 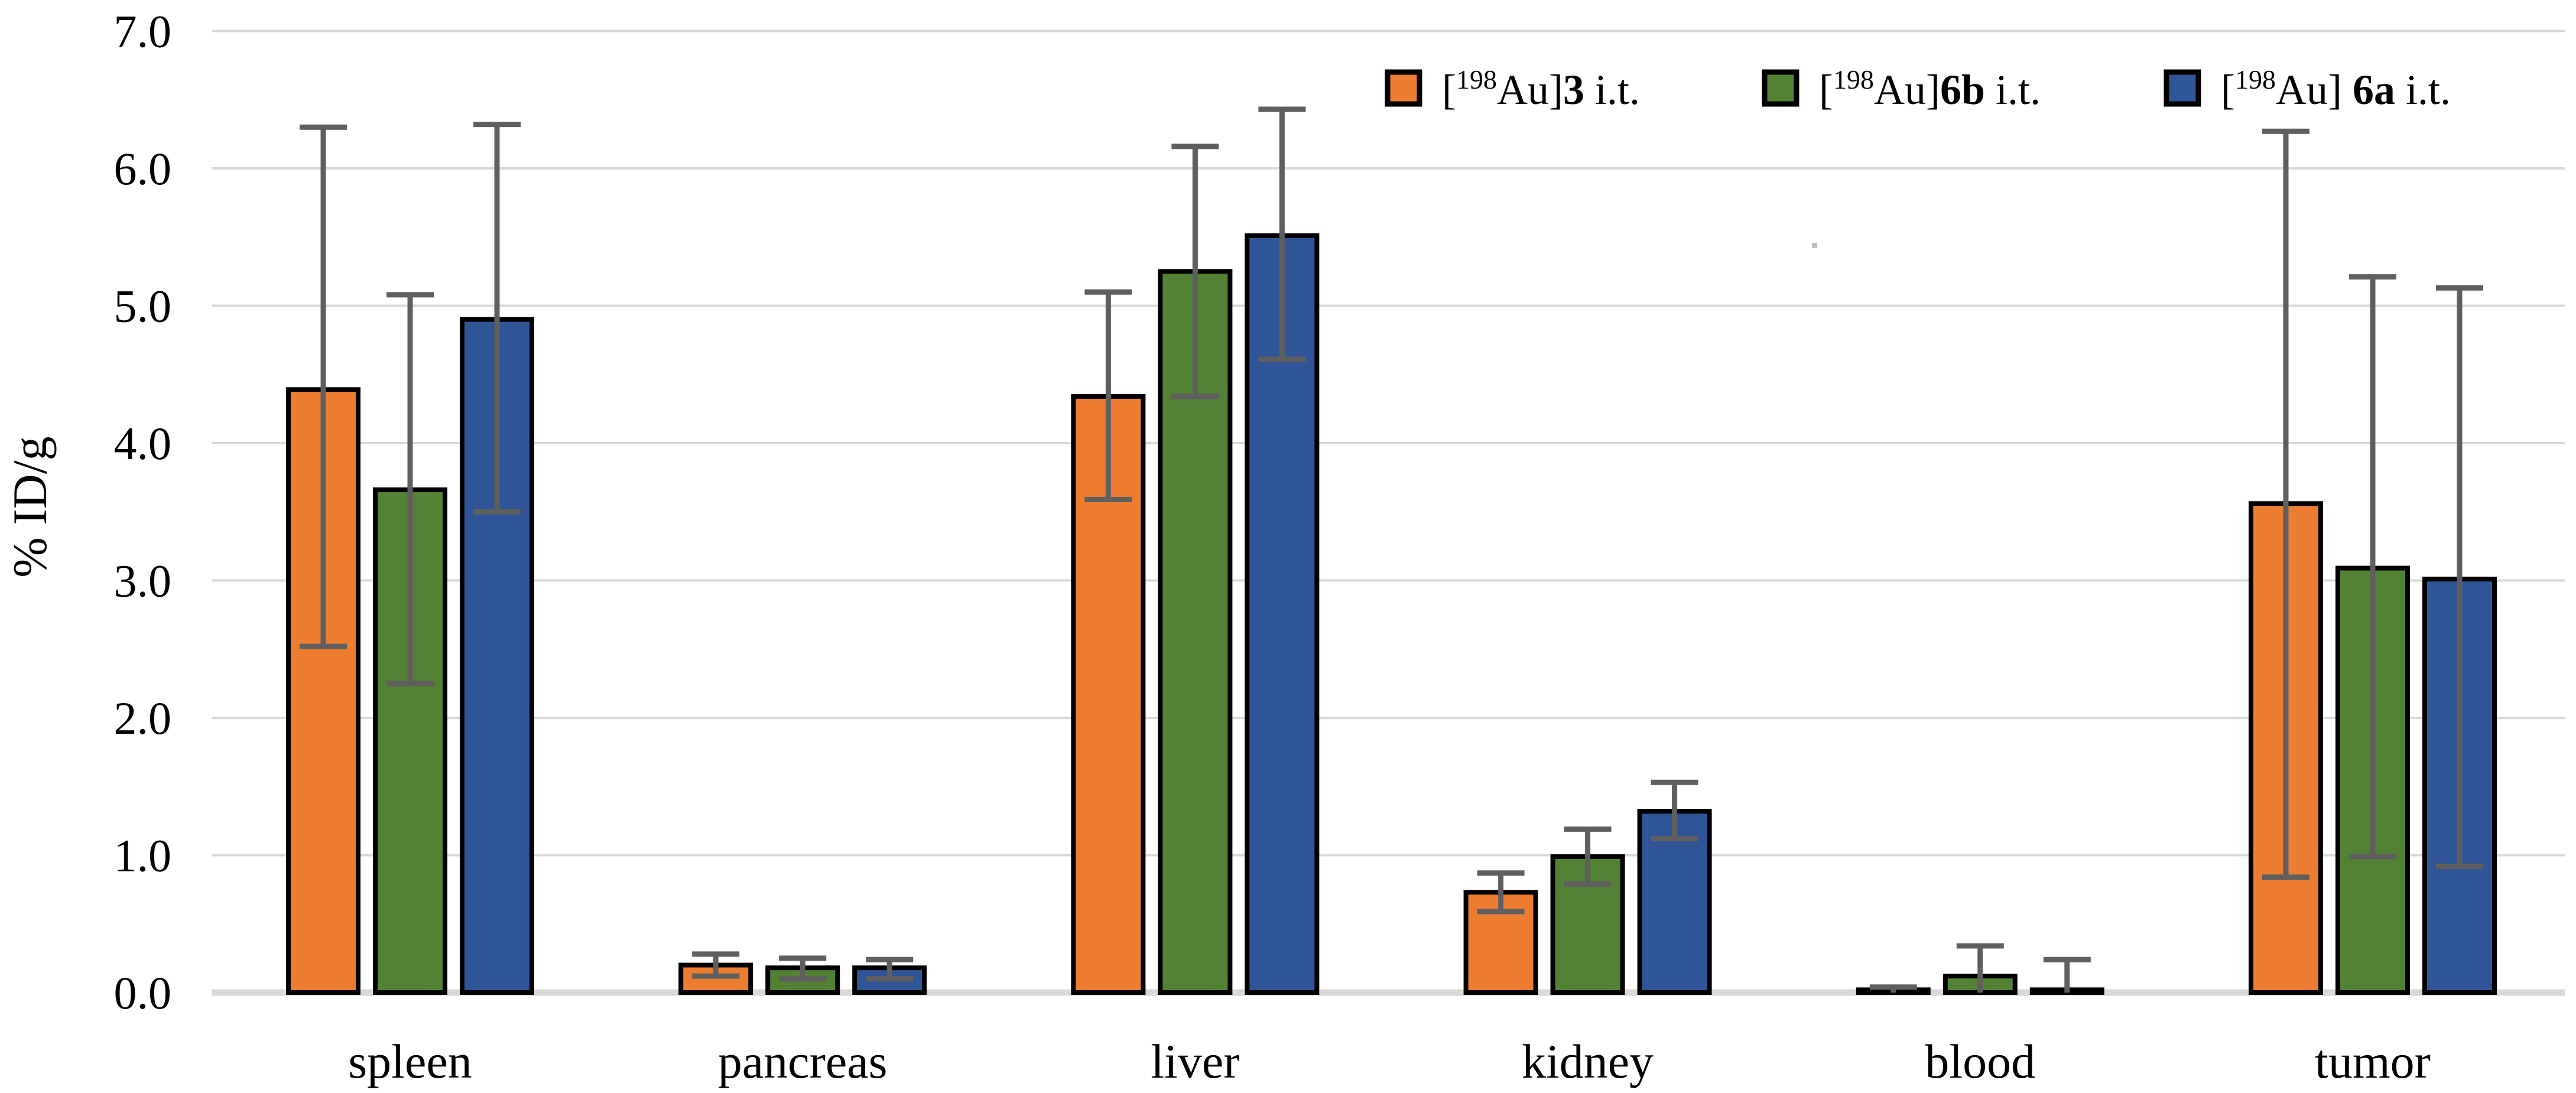 I want to click on error-bar-pancreas-series2, so click(x=803, y=968).